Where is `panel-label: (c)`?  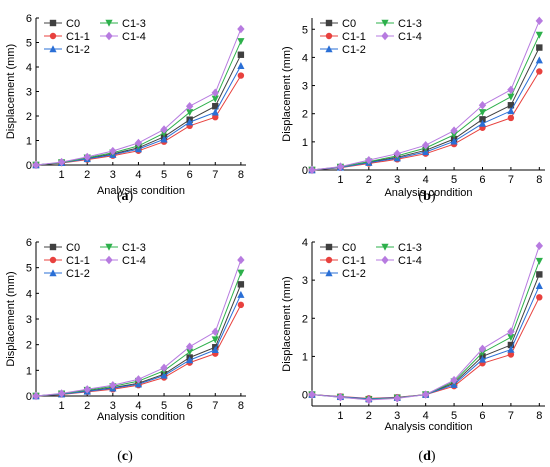 panel-label: (c) is located at coordinates (125, 456).